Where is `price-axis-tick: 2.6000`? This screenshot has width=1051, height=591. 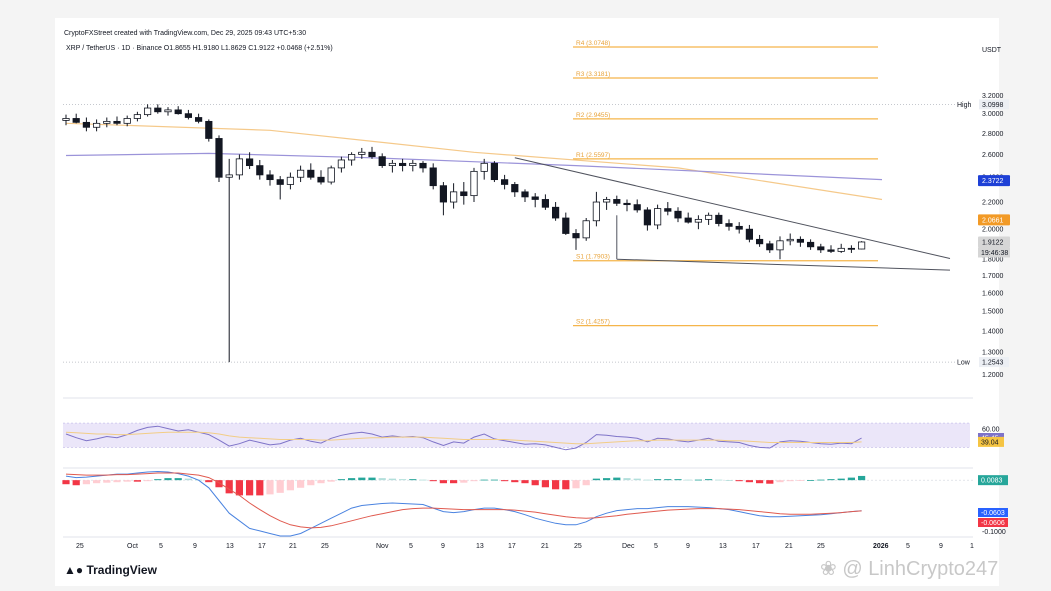 price-axis-tick: 2.6000 is located at coordinates (993, 155).